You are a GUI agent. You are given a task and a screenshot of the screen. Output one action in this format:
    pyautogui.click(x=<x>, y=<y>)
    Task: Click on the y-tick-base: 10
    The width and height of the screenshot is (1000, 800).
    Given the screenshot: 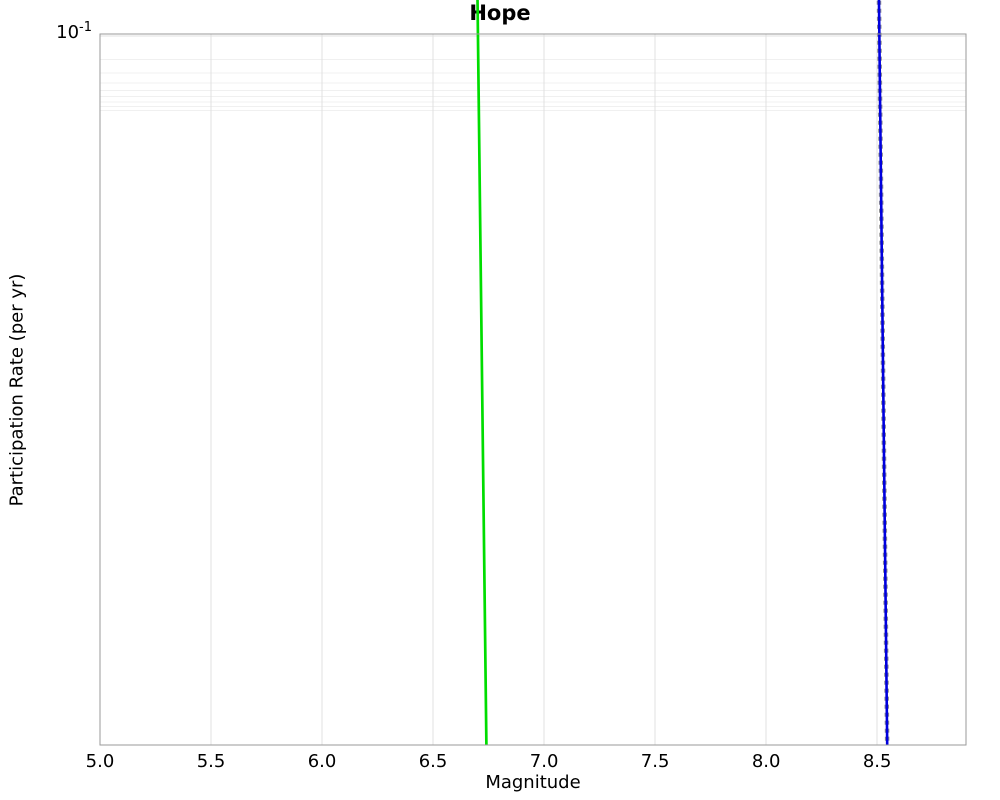 What is the action you would take?
    pyautogui.click(x=68, y=32)
    